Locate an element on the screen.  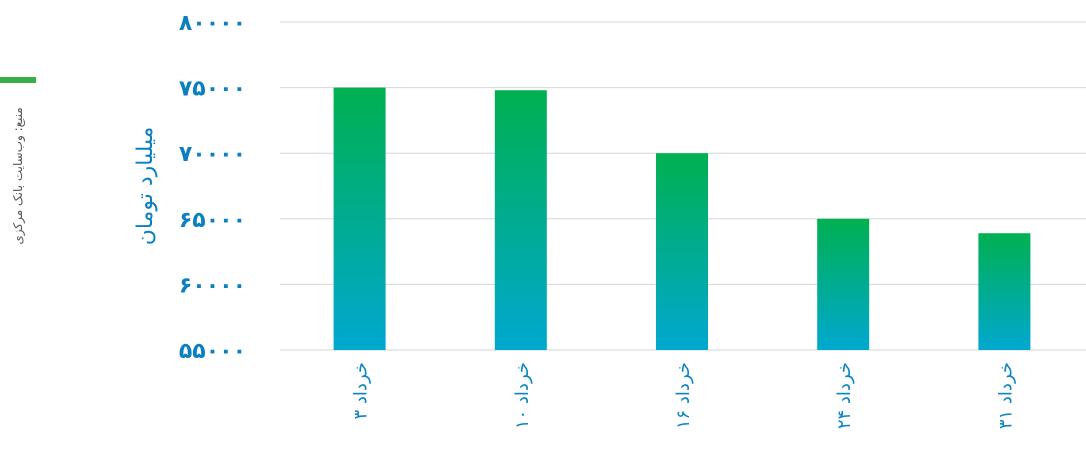
x-tick-label: ۳ خرداد is located at coordinates (361, 390).